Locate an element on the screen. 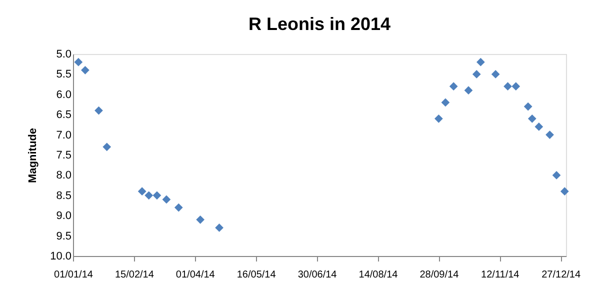 The width and height of the screenshot is (609, 291). y-axis-title: Magnitude is located at coordinates (33, 155).